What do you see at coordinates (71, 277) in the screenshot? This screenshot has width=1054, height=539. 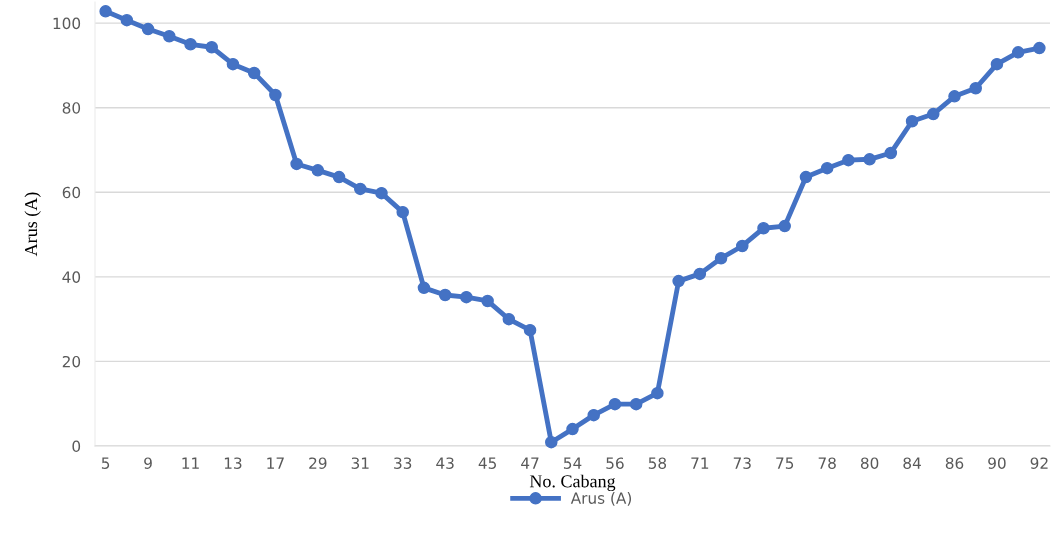 I see `y-tick-label: 40` at bounding box center [71, 277].